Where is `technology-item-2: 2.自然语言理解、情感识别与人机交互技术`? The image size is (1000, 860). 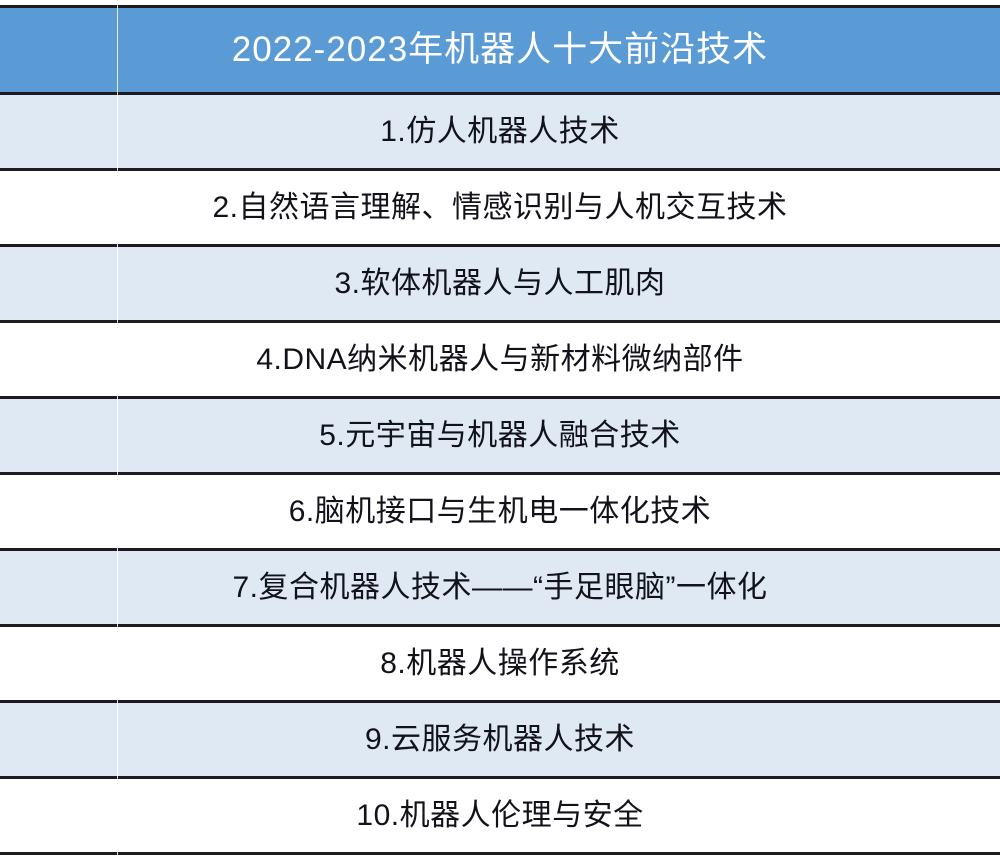
technology-item-2: 2.自然语言理解、情感识别与人机交互技术 is located at coordinates (500, 207).